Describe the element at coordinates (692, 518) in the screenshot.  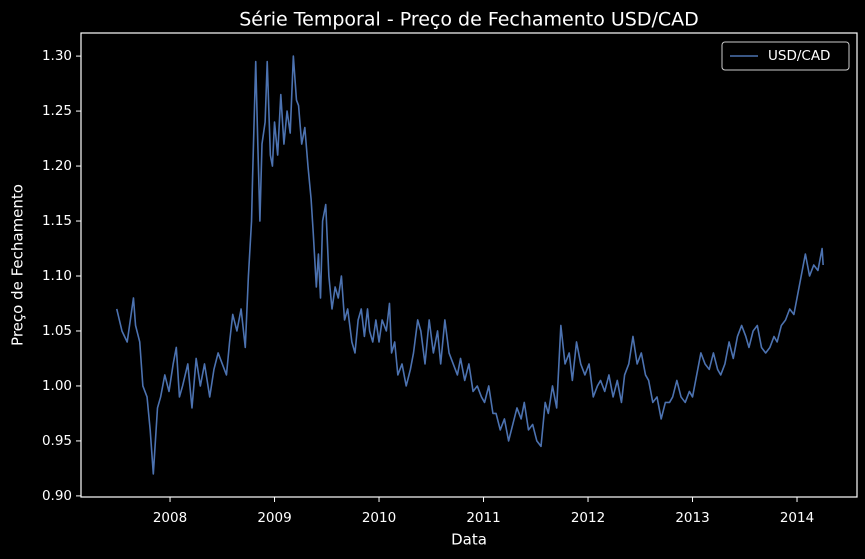
I see `x-tick-label: 2013` at that location.